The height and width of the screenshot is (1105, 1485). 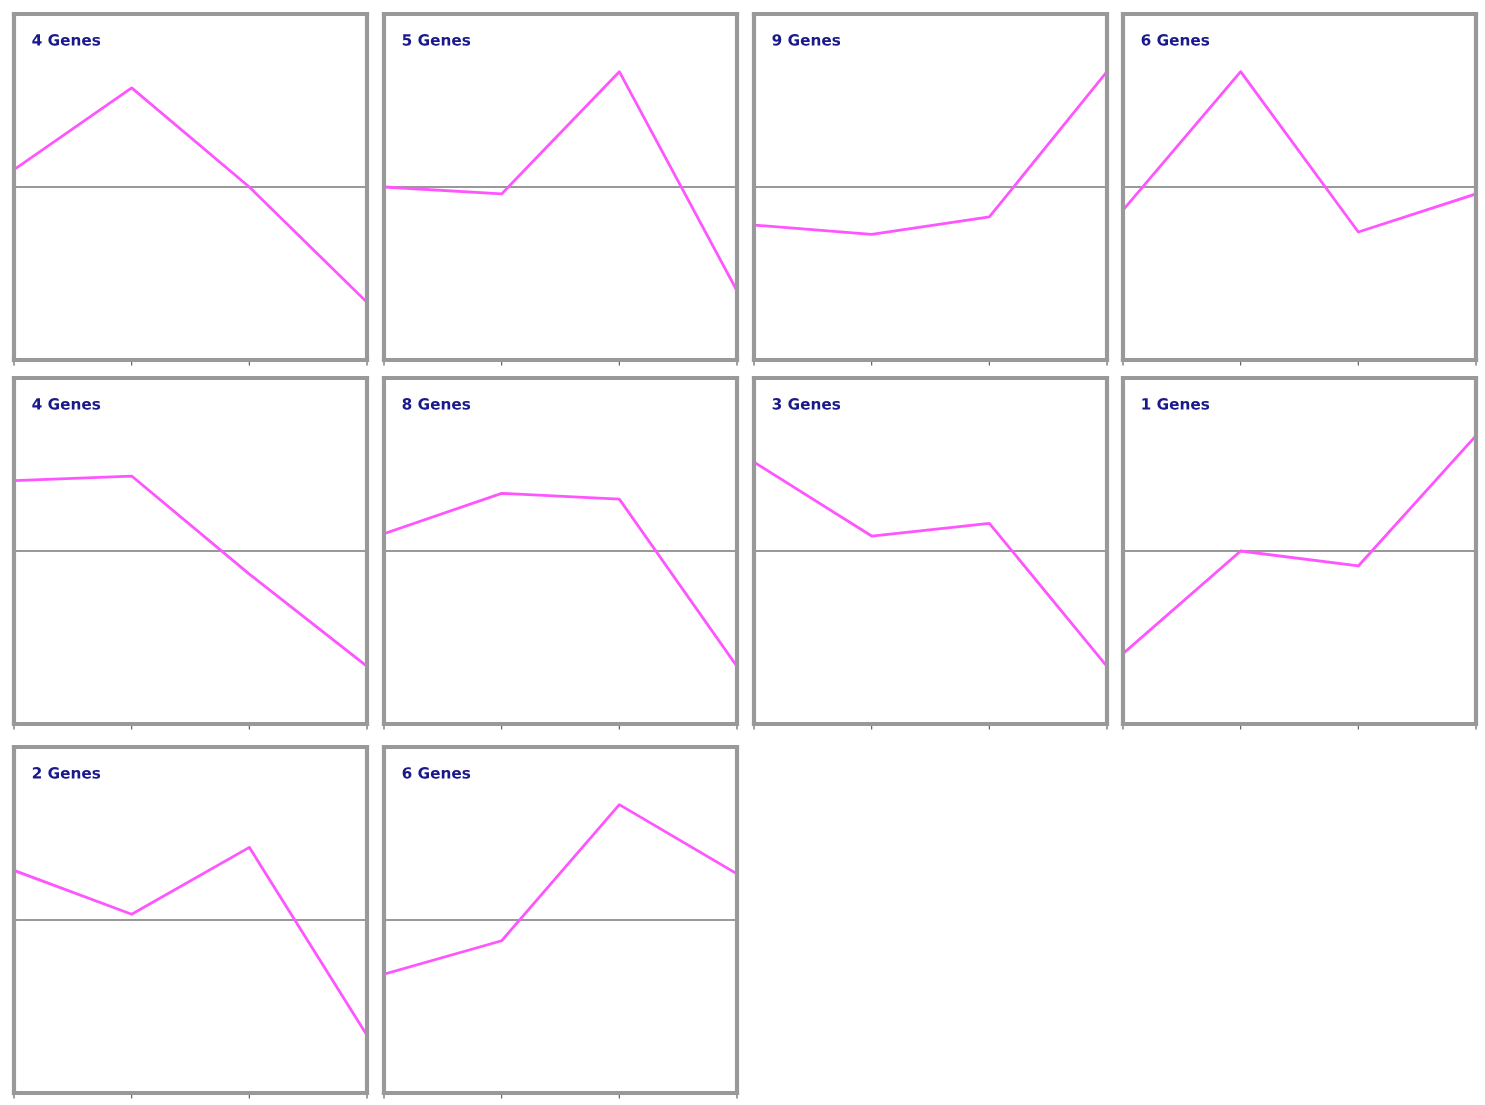 I want to click on chart-title: 8 Genes, so click(x=436, y=404).